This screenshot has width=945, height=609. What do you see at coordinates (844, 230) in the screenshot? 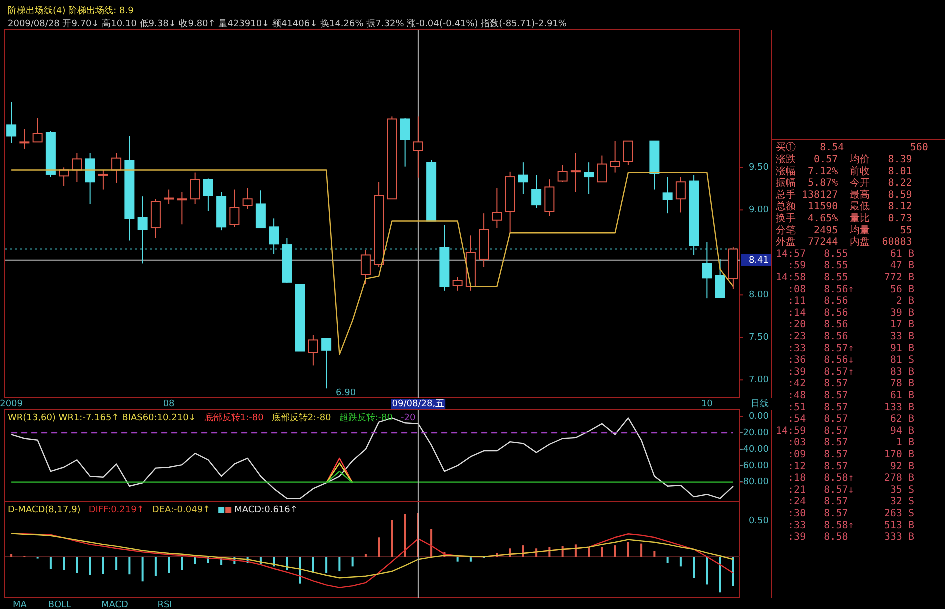
I see `text: 分笔 2495 均量 55` at bounding box center [844, 230].